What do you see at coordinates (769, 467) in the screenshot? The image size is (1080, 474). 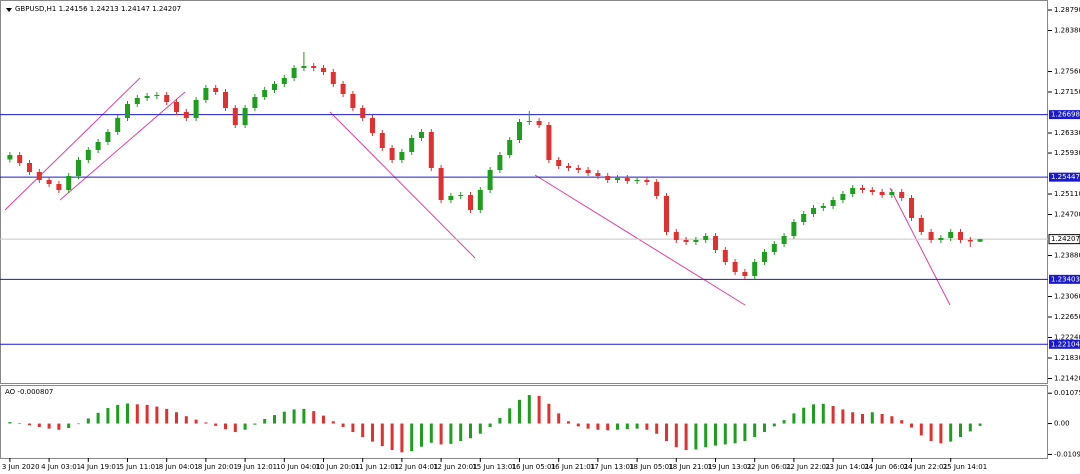 I see `x-tick-label: 22 Jun 06:01` at bounding box center [769, 467].